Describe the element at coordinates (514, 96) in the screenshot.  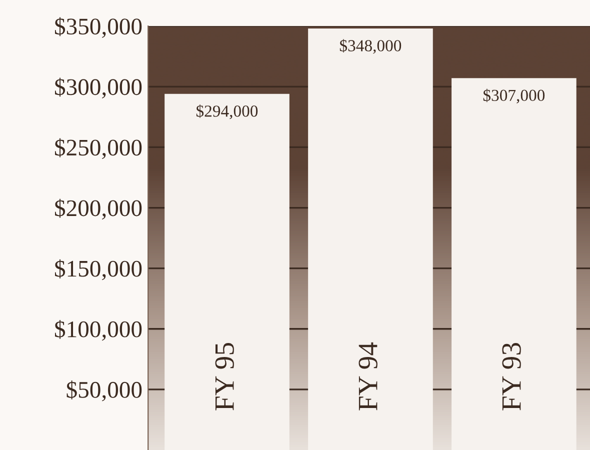
I see `data-label: $307,000` at that location.